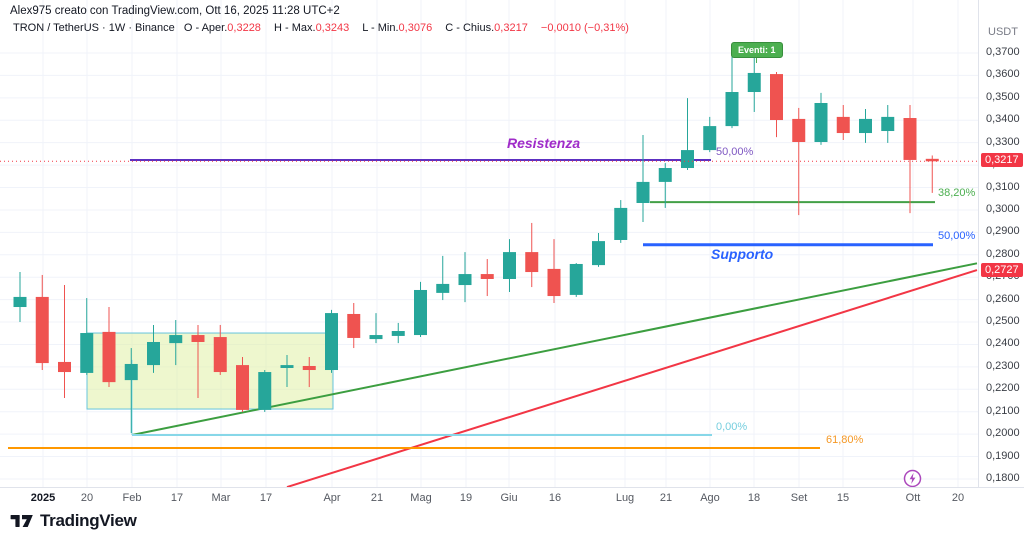 The height and width of the screenshot is (545, 1024). What do you see at coordinates (1003, 32) in the screenshot?
I see `price-axis-unit: USDT` at bounding box center [1003, 32].